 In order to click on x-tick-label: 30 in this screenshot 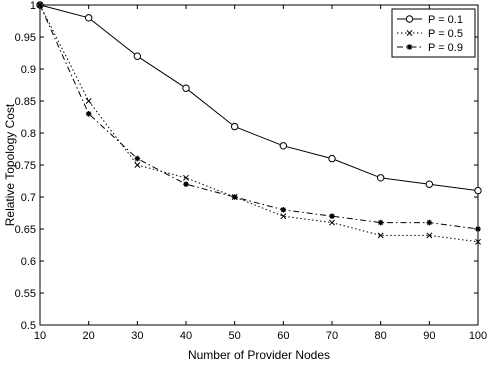, I will do `click(137, 336)`.